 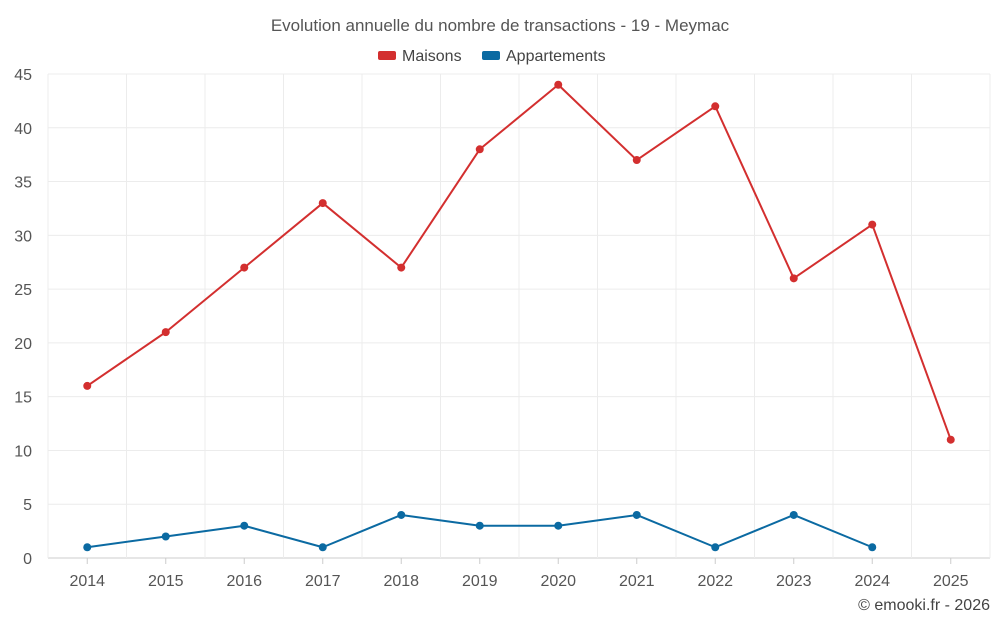 What do you see at coordinates (951, 581) in the screenshot?
I see `x-tick-label: 2025` at bounding box center [951, 581].